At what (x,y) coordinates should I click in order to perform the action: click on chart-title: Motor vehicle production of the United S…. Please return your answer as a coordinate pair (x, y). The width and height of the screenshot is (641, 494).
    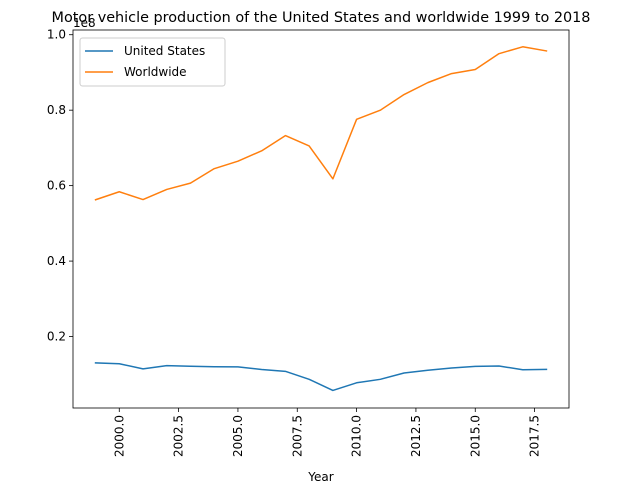
    Looking at the image, I should click on (321, 18).